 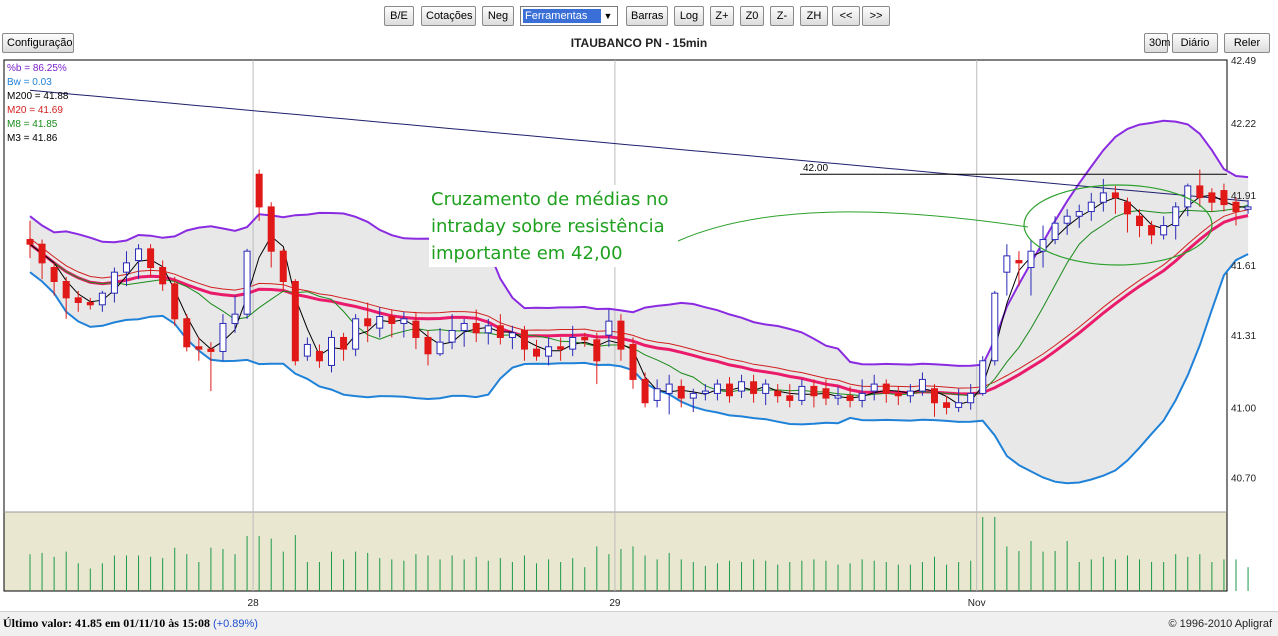 I want to click on x-tick-label-1: 29, so click(x=615, y=603).